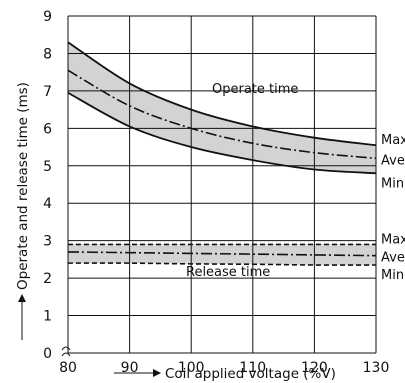  I want to click on y-tick-label: 4, so click(47, 204).